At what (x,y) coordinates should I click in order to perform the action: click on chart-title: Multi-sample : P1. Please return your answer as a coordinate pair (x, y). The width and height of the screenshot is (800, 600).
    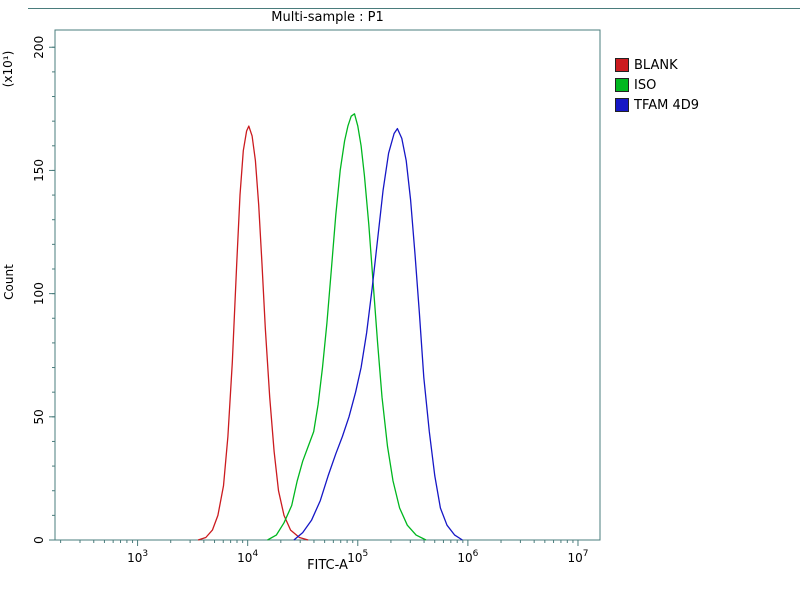
    Looking at the image, I should click on (327, 17).